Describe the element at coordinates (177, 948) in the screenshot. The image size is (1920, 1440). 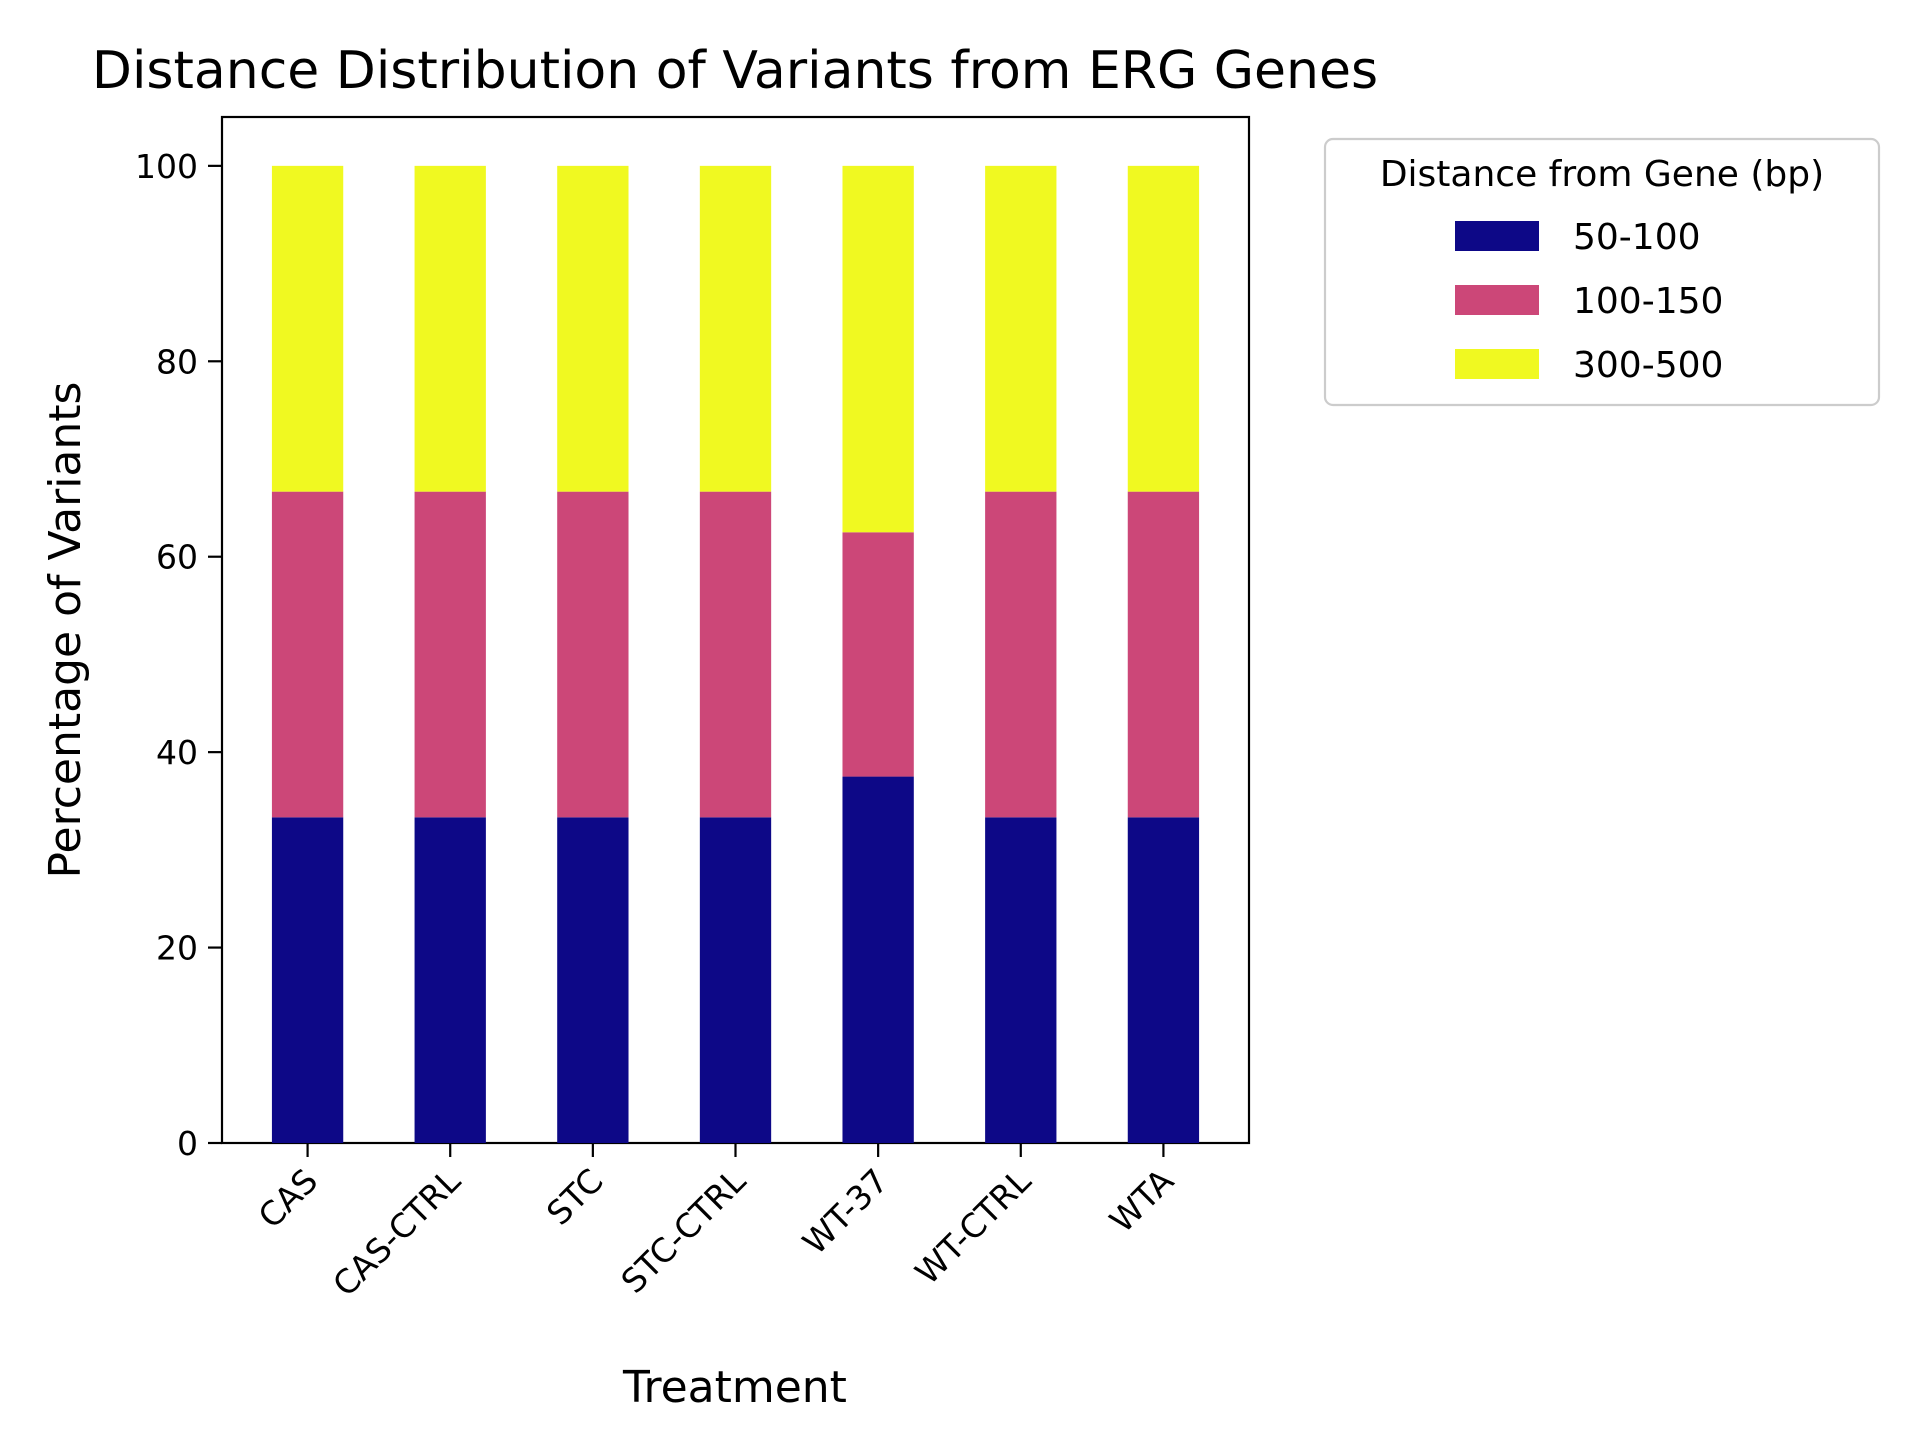
I see `y-tick-label: 20` at that location.